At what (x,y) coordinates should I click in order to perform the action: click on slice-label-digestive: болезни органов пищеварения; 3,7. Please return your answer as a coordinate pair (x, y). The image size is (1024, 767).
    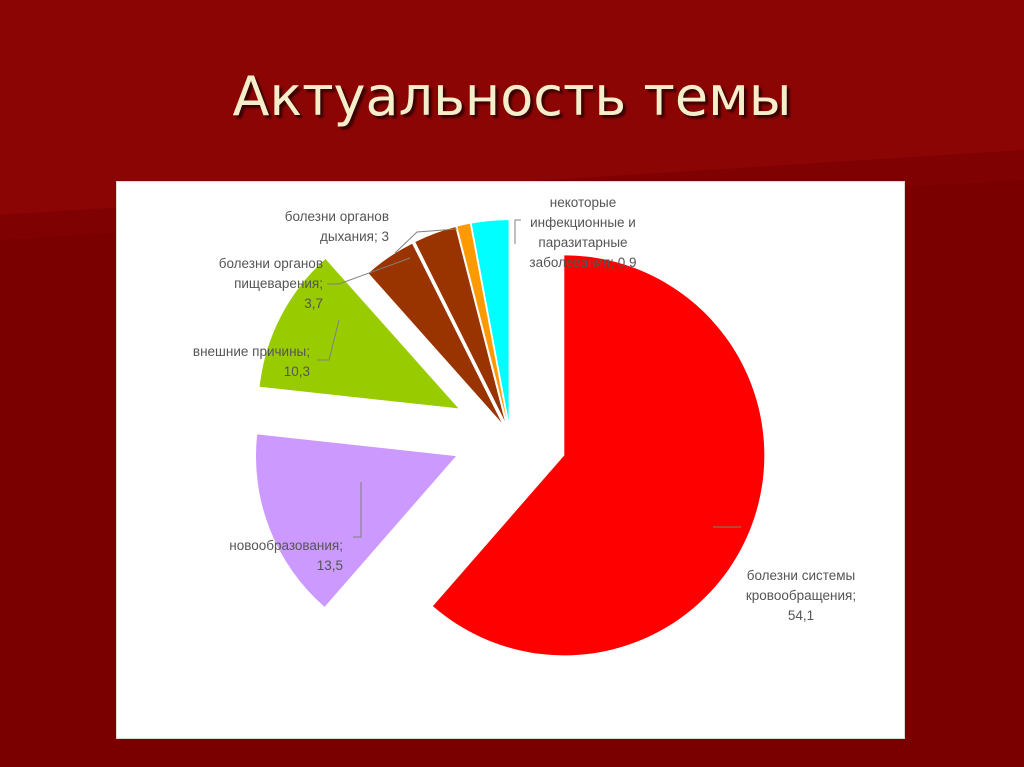
    Looking at the image, I should click on (271, 283).